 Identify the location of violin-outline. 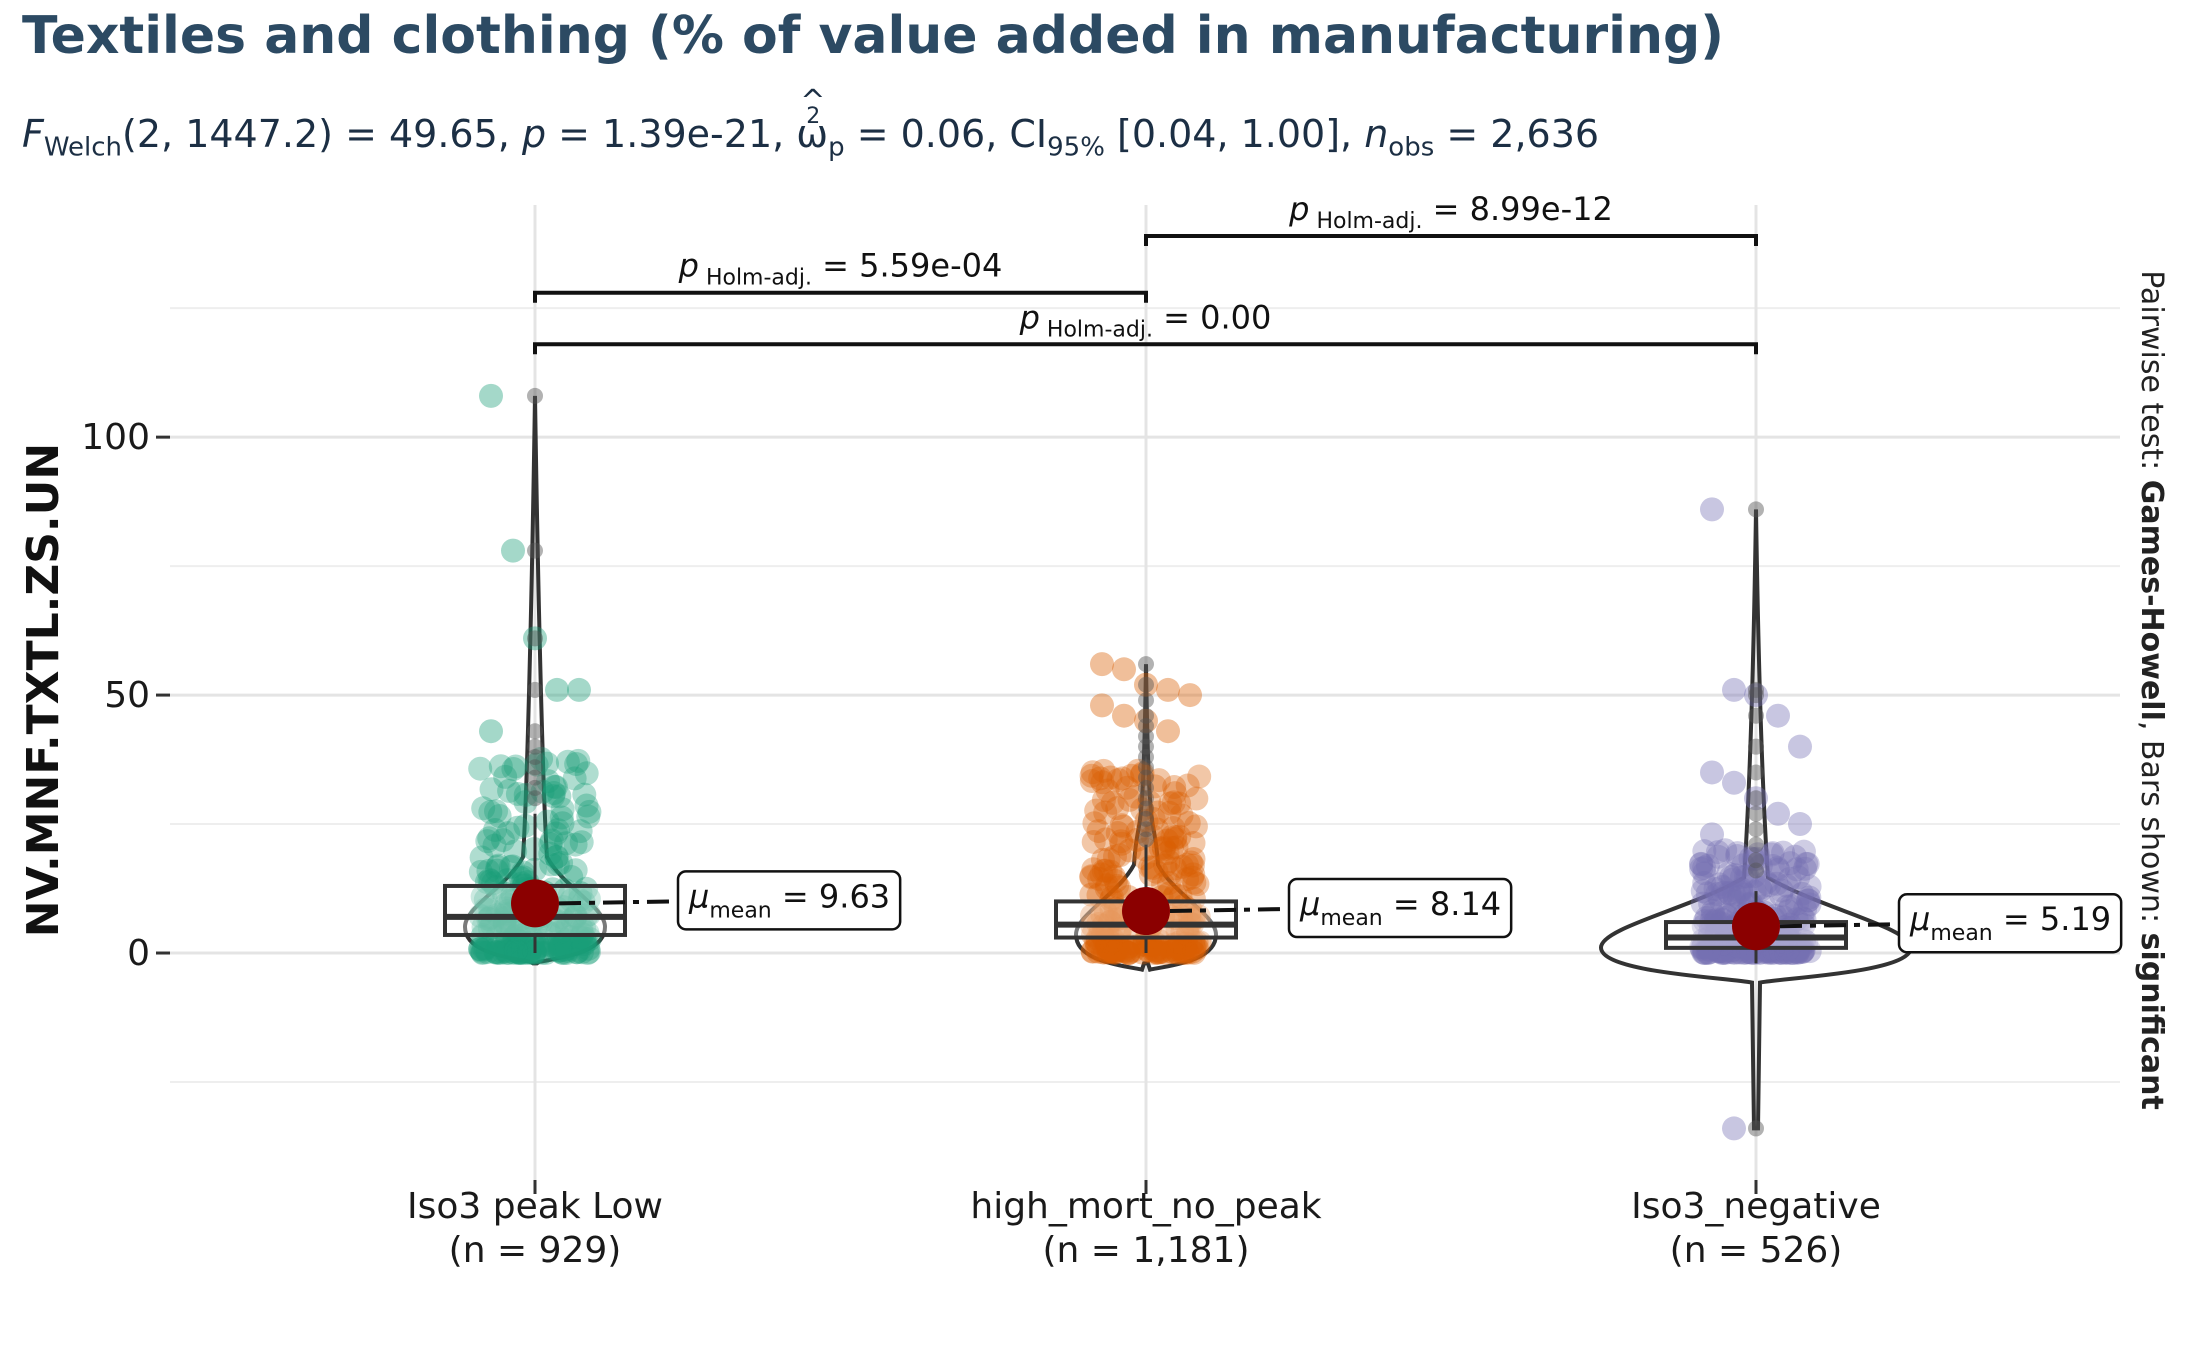
(1146, 818).